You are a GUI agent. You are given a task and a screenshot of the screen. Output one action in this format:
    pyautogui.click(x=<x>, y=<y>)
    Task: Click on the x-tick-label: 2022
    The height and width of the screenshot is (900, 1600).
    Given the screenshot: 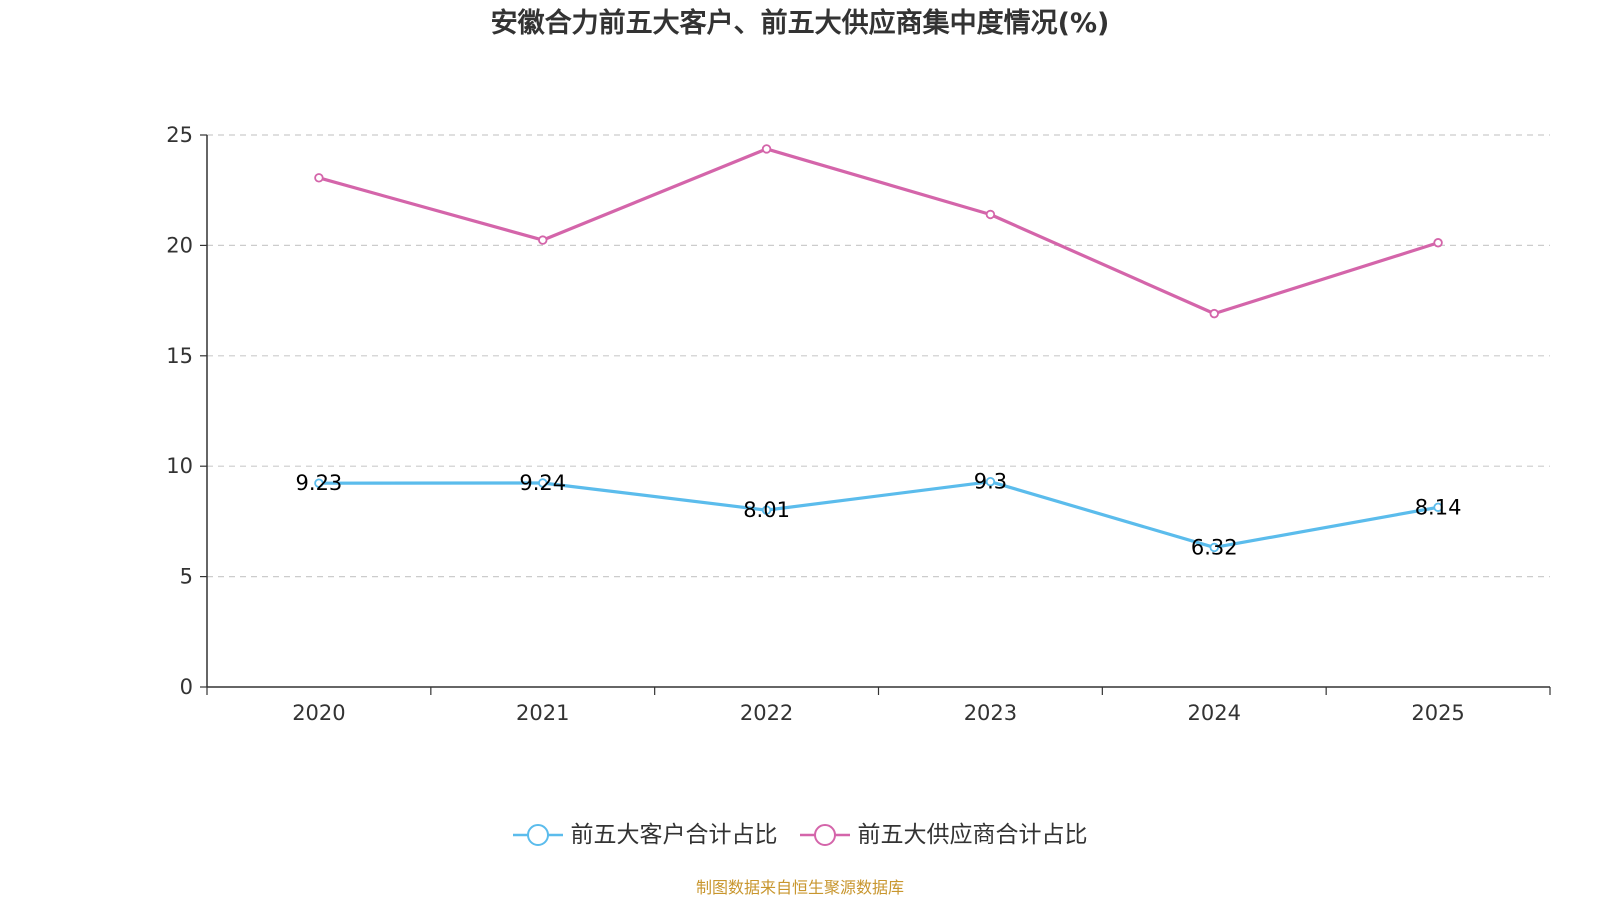 What is the action you would take?
    pyautogui.click(x=766, y=713)
    